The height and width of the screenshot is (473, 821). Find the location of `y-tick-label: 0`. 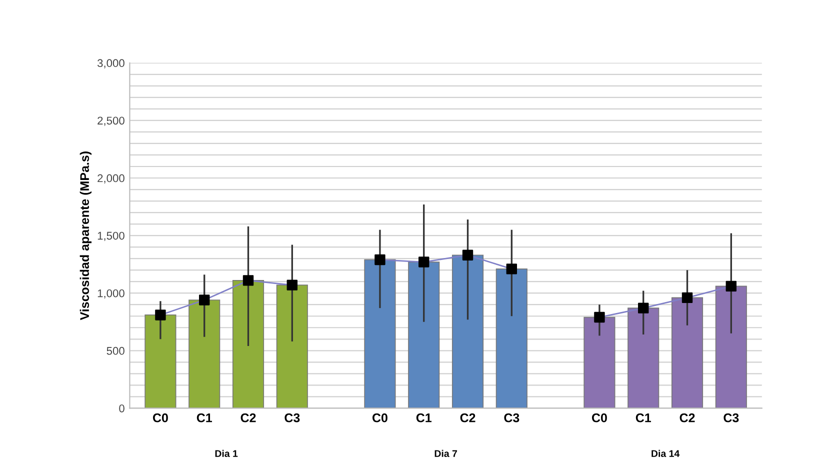

y-tick-label: 0 is located at coordinates (121, 408).